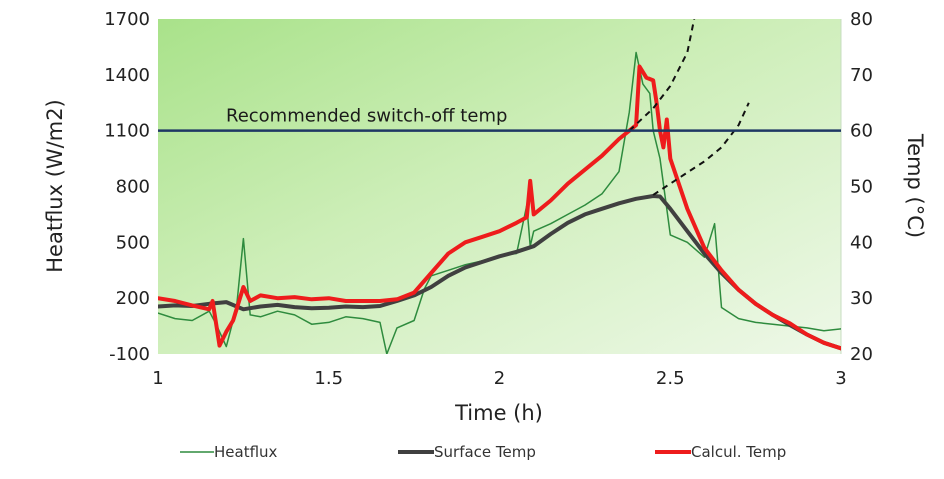  Describe the element at coordinates (840, 378) in the screenshot. I see `x-tick-label: 3` at that location.